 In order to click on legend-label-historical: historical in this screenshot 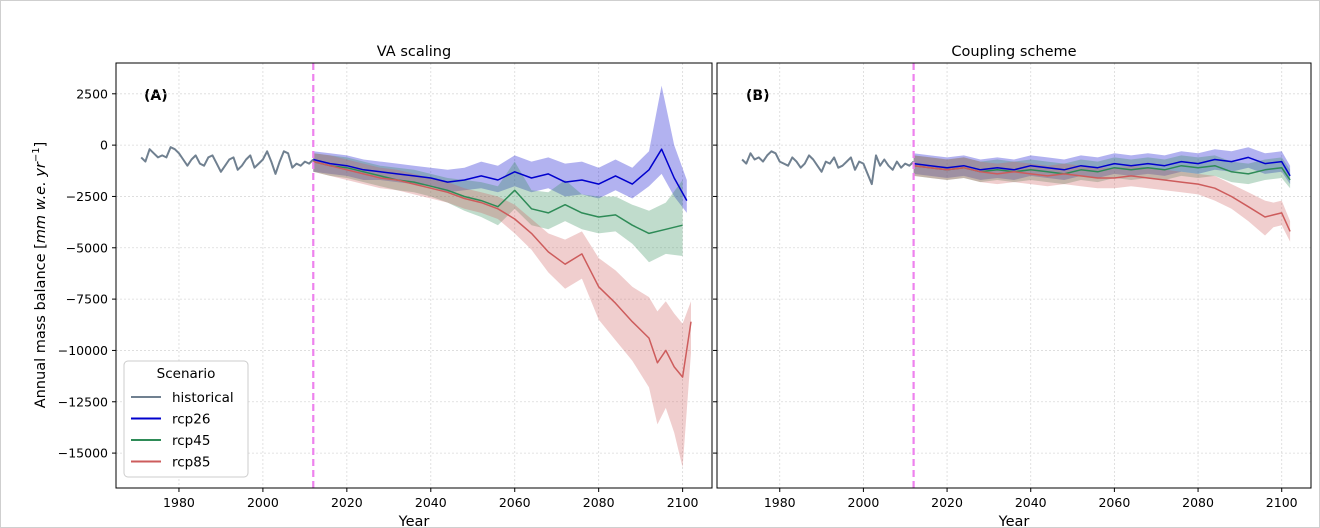, I will do `click(203, 398)`.